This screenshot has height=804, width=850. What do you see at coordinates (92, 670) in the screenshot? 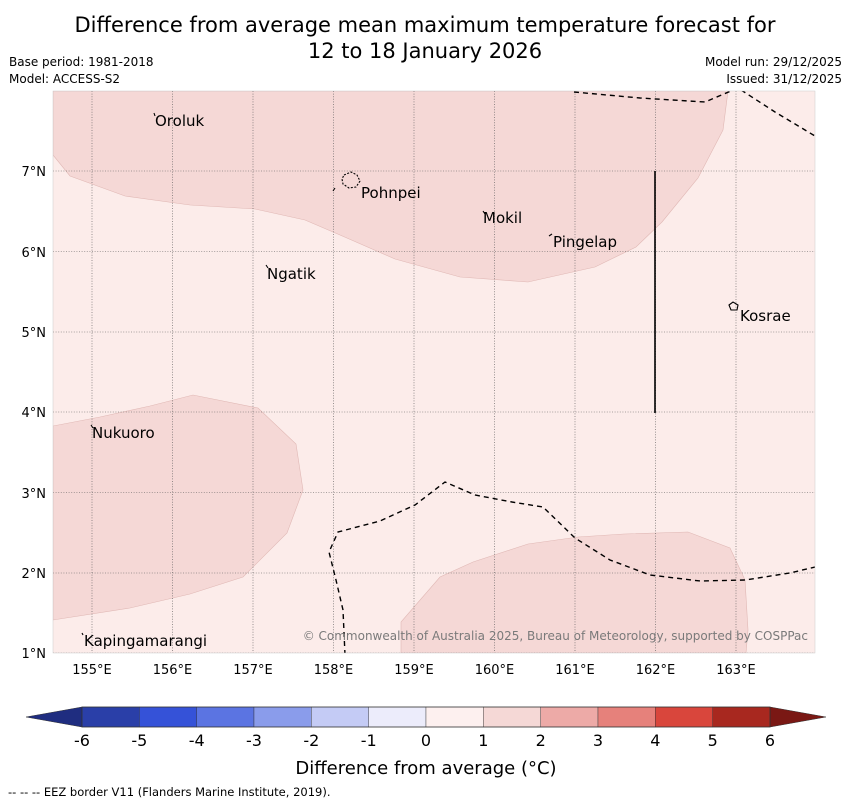
I see `lon-label: 155°E` at bounding box center [92, 670].